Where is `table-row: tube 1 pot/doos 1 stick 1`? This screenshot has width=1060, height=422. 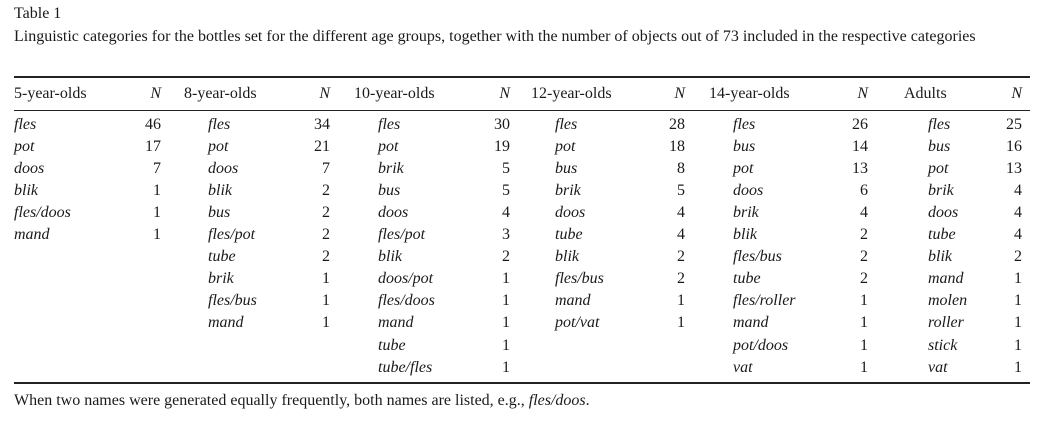 table-row: tube 1 pot/doos 1 stick 1 is located at coordinates (530, 346).